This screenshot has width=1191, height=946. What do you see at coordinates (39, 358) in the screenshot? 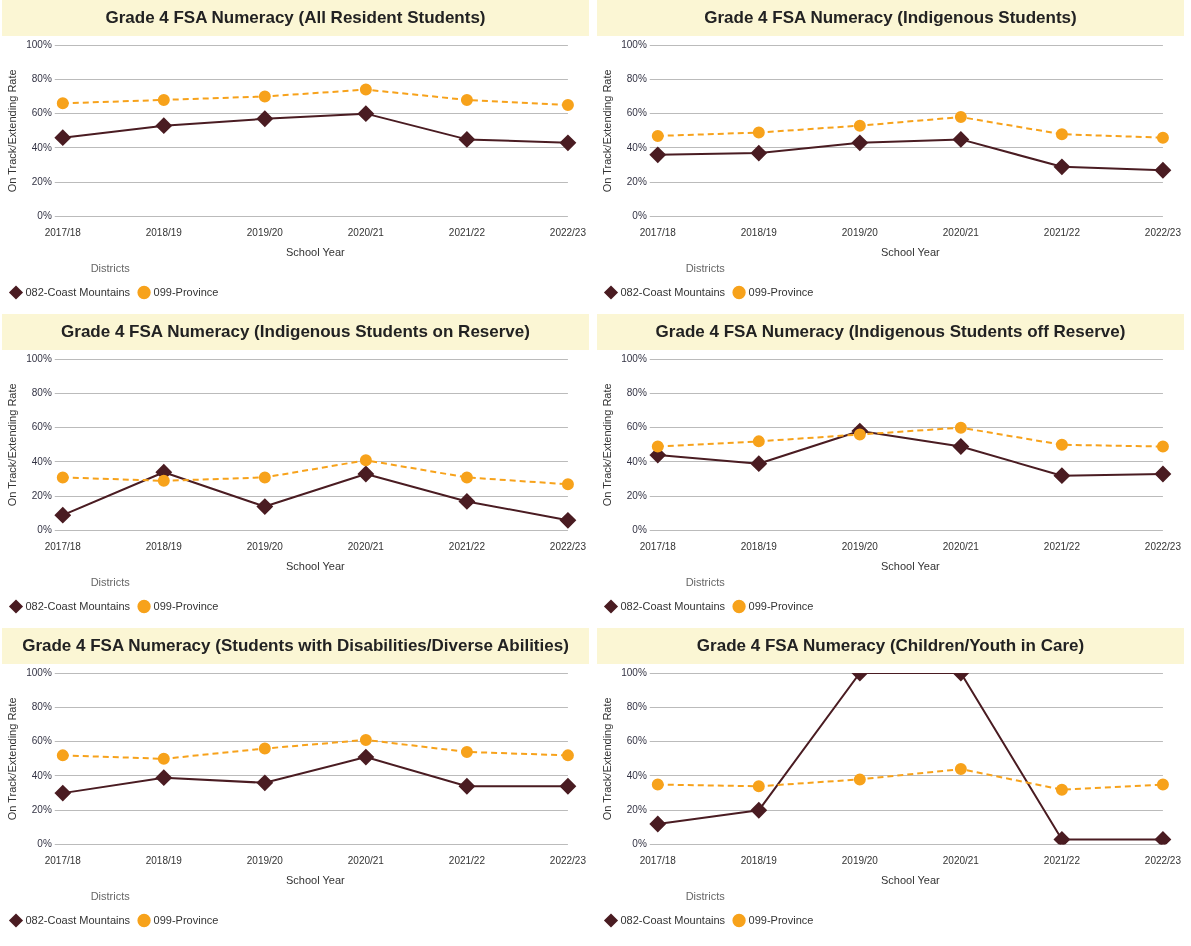
I see `y-tick-label: 100%` at bounding box center [39, 358].